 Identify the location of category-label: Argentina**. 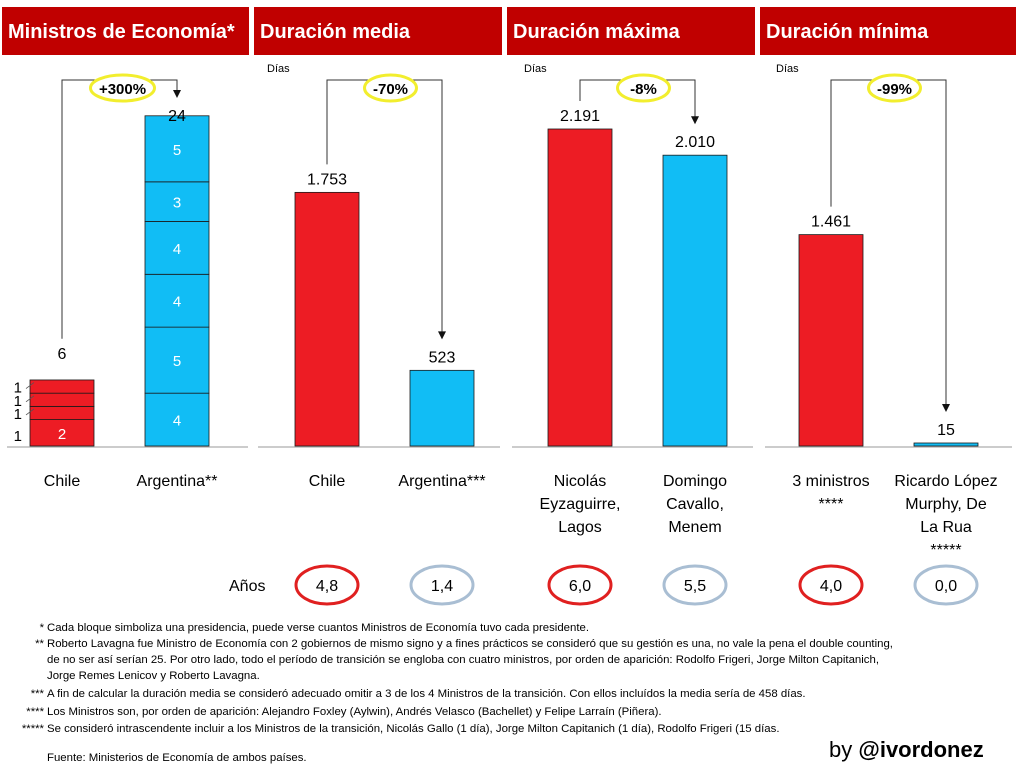
(177, 481).